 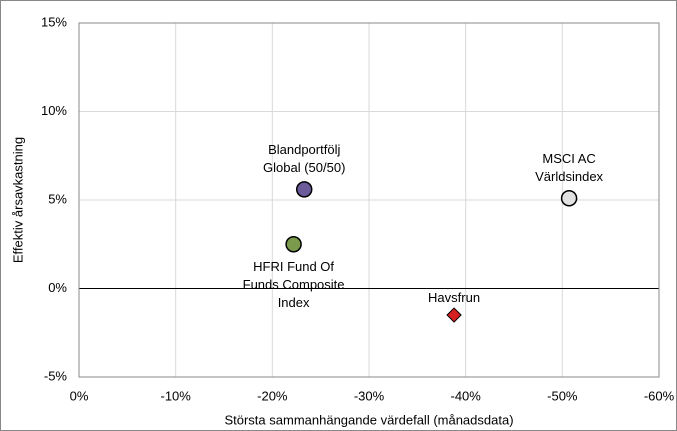 I want to click on point-label: HFRI Fund Of Funds Composite Index, so click(x=293, y=285).